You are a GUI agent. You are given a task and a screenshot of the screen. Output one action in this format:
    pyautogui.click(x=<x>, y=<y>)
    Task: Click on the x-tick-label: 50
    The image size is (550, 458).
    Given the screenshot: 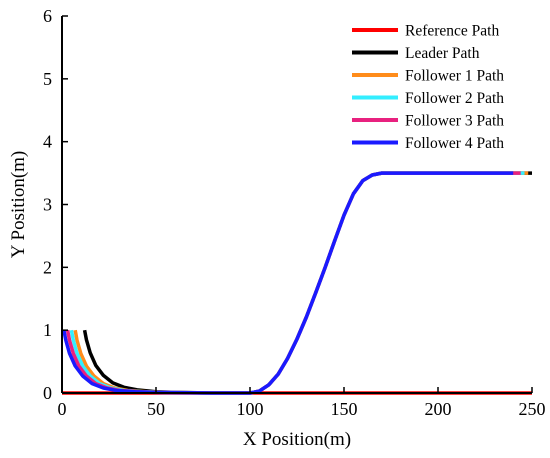 What is the action you would take?
    pyautogui.click(x=156, y=409)
    